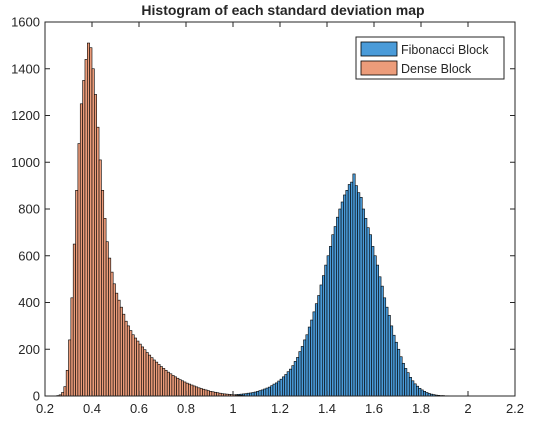  I want to click on legend-swatch-fibonacci, so click(379, 49).